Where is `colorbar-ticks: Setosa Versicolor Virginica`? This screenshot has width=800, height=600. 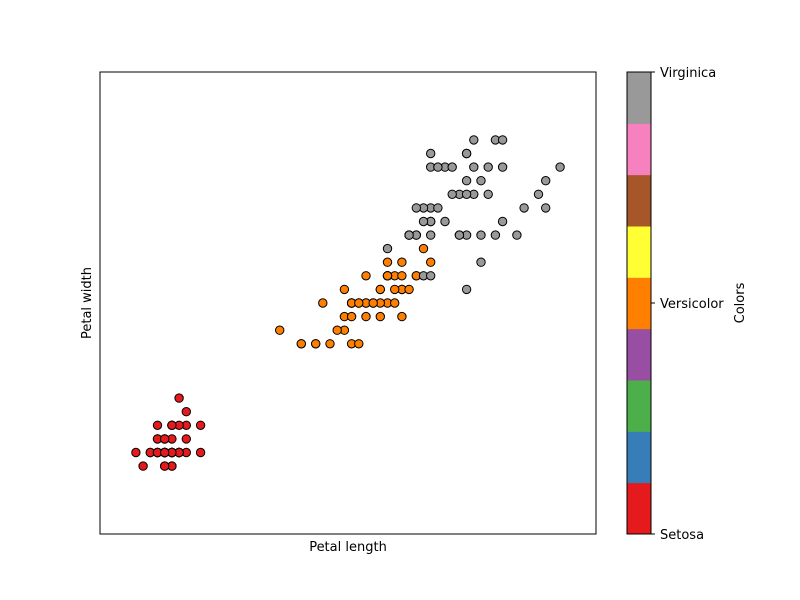
colorbar-ticks: Setosa Versicolor Virginica is located at coordinates (687, 304).